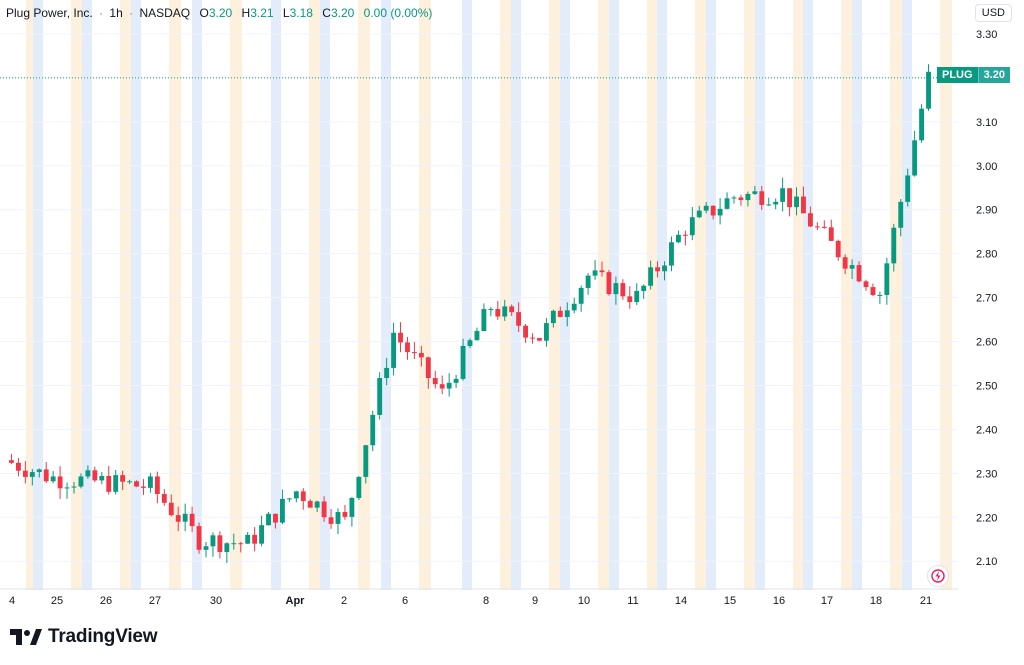 The height and width of the screenshot is (665, 1024). Describe the element at coordinates (296, 601) in the screenshot. I see `time-tick-label: Apr` at that location.